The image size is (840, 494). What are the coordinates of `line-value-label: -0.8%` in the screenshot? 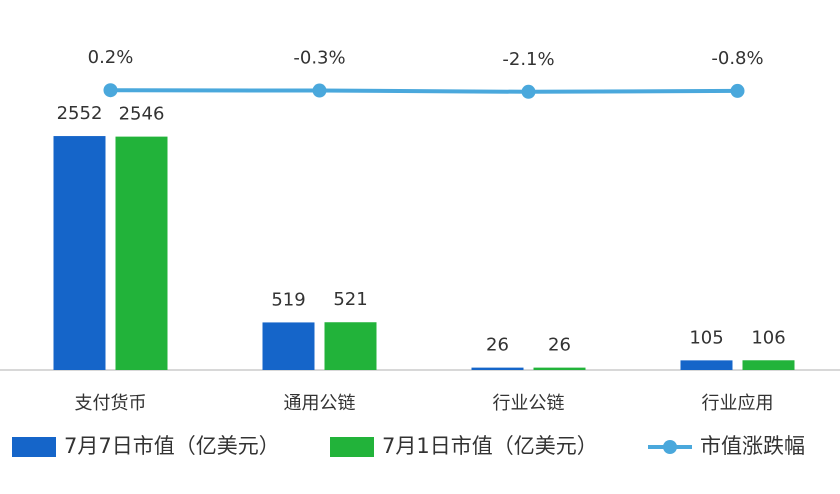 It's located at (737, 58).